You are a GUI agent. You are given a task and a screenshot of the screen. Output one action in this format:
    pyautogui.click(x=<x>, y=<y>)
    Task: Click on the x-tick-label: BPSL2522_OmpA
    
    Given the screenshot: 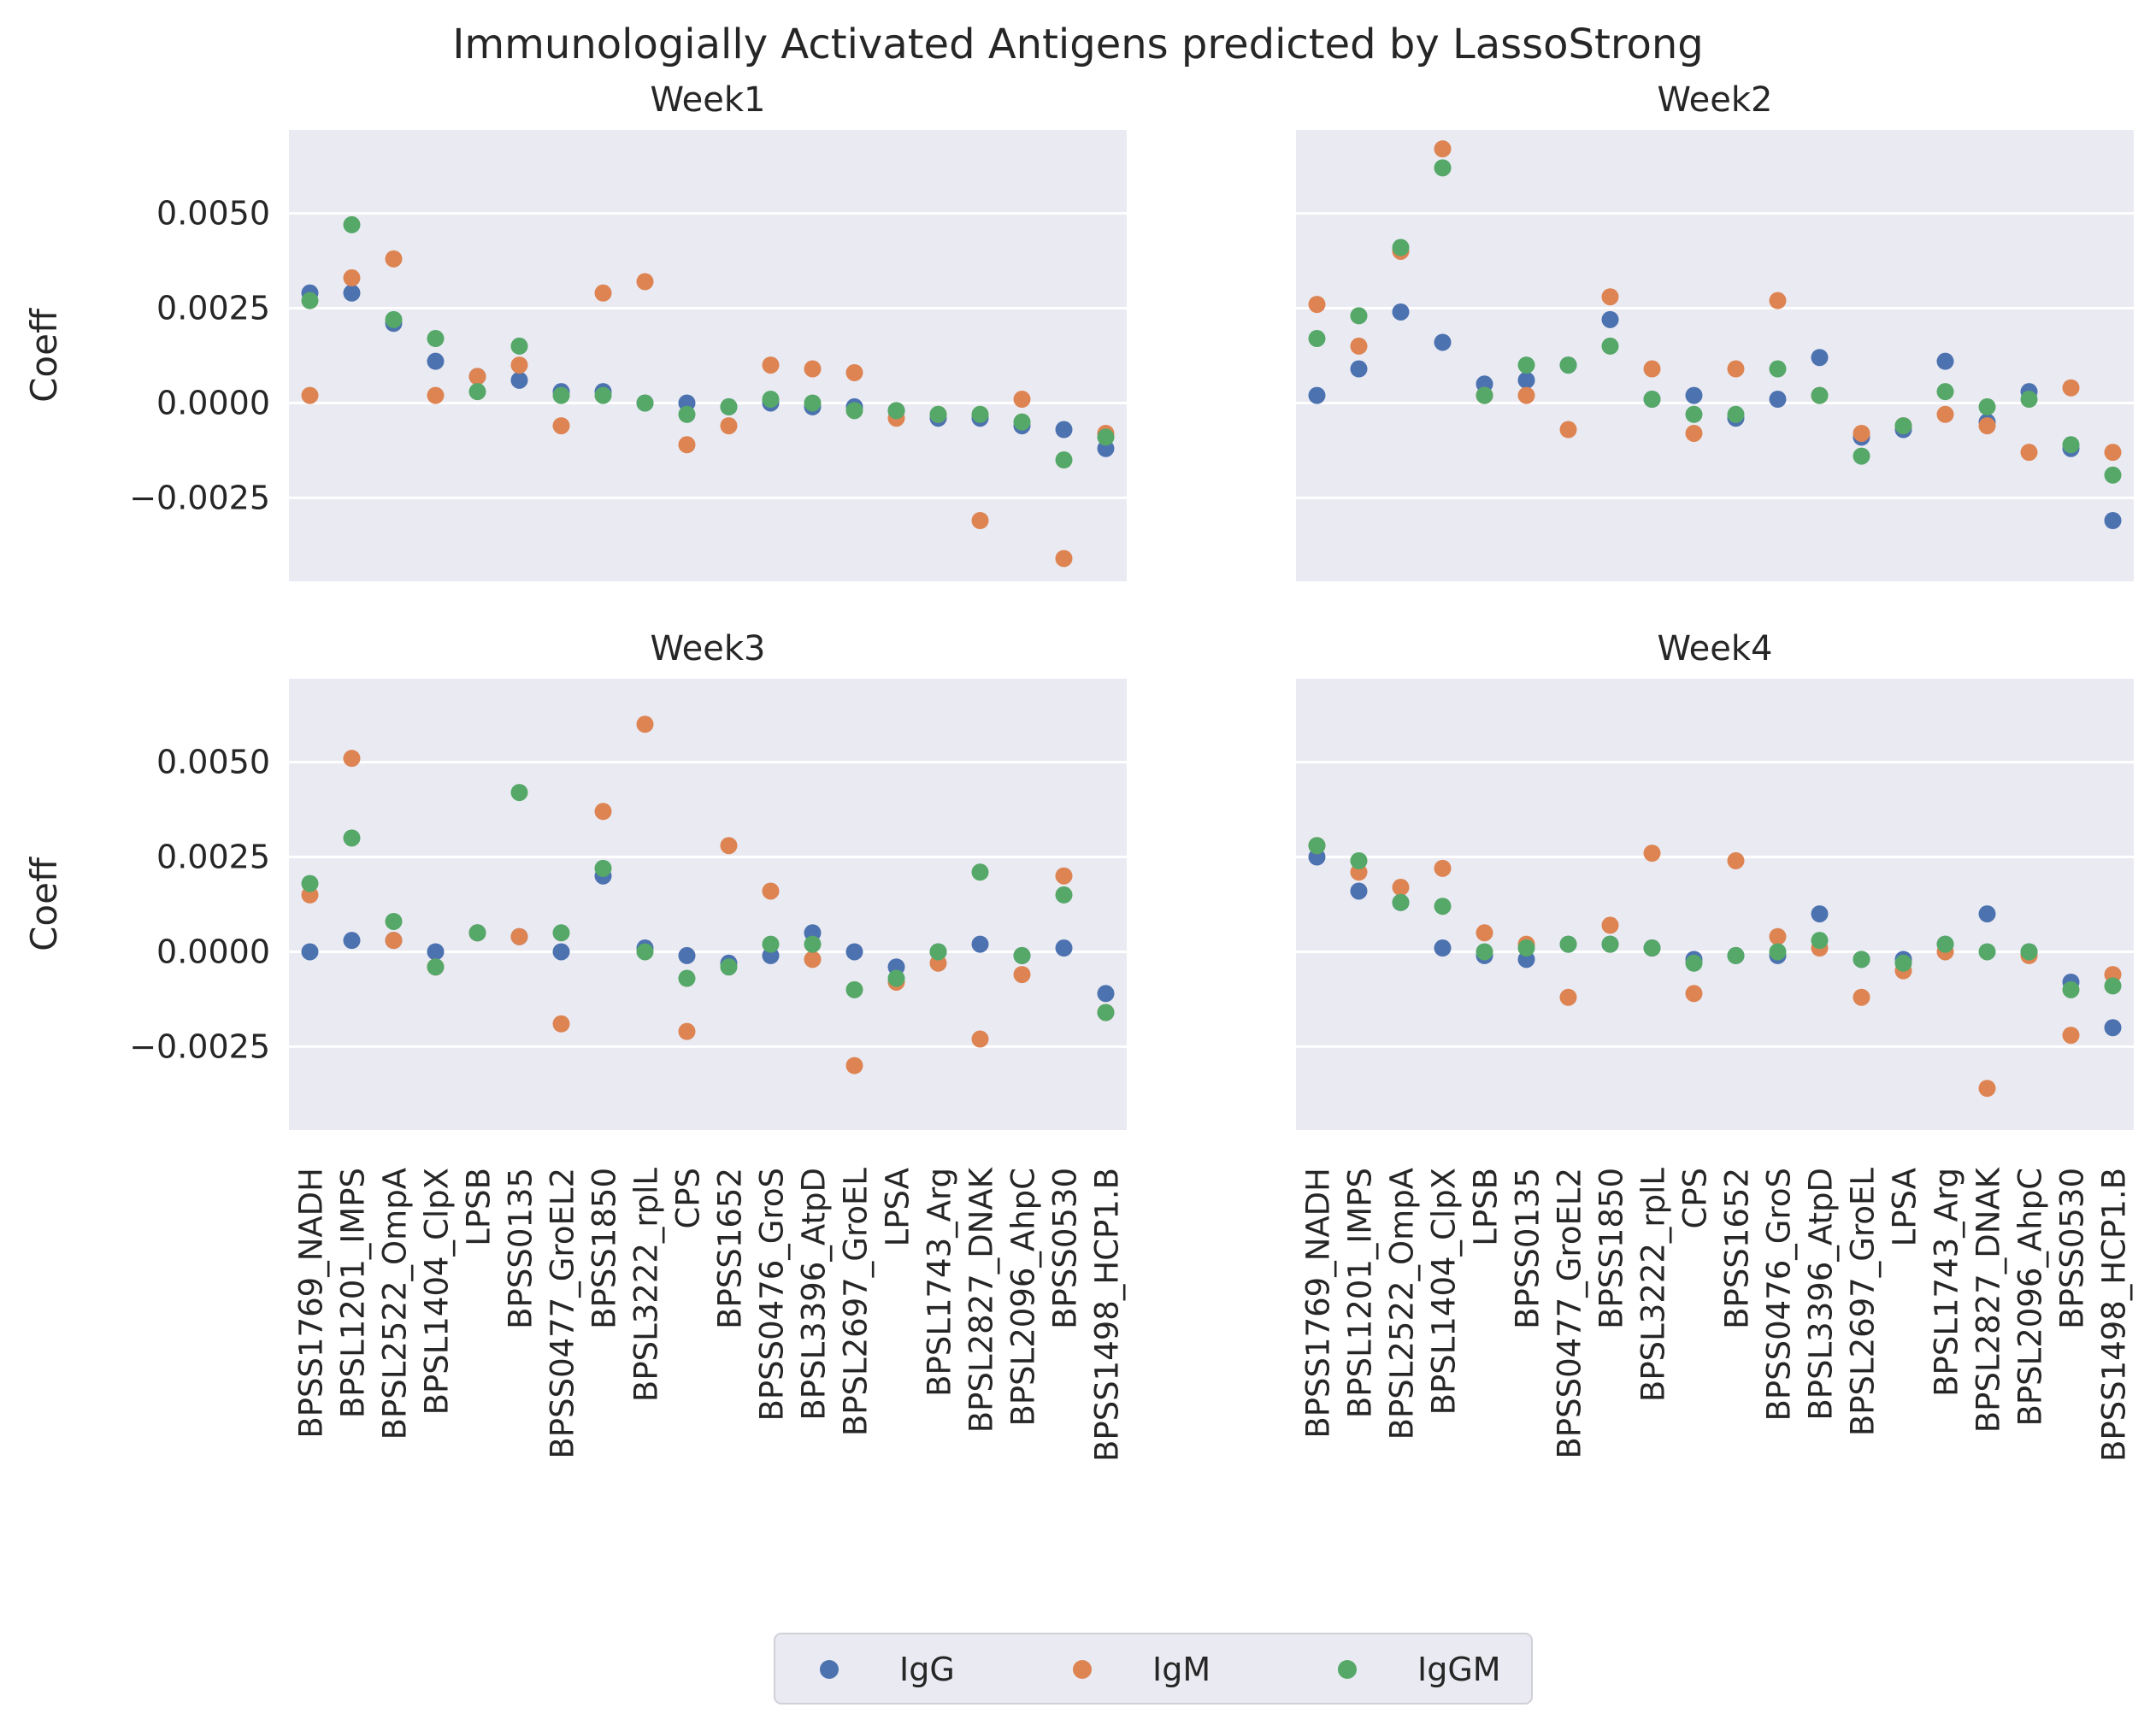 What is the action you would take?
    pyautogui.click(x=395, y=1304)
    